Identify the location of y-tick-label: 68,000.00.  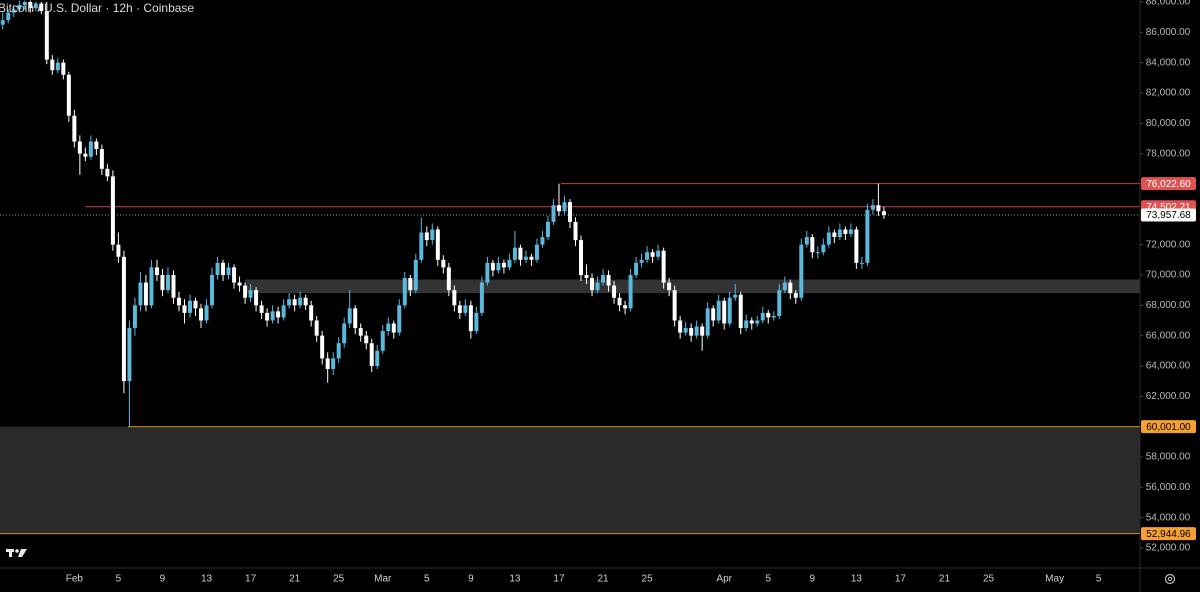
(1168, 305).